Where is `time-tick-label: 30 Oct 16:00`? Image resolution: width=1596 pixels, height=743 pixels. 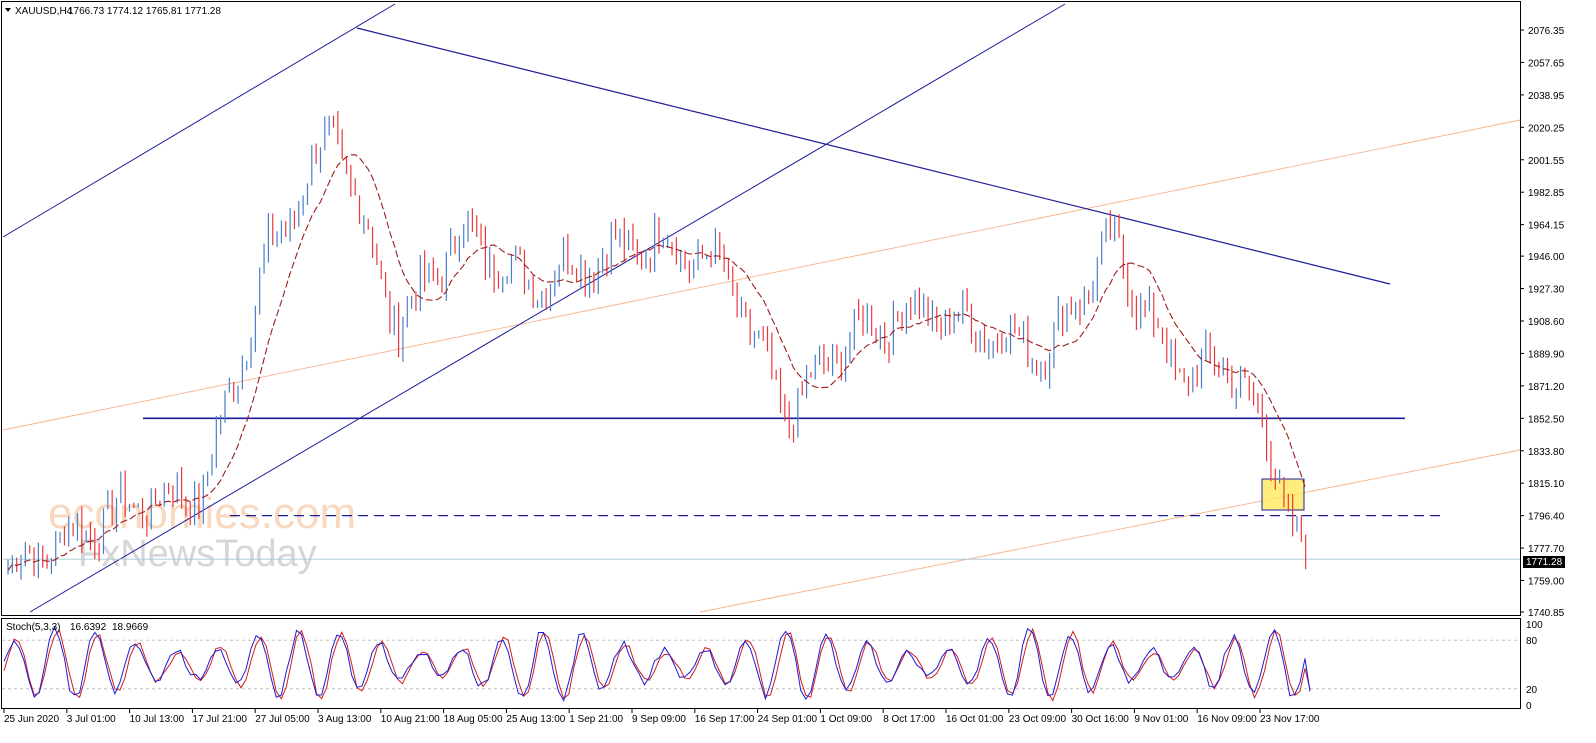
time-tick-label: 30 Oct 16:00 is located at coordinates (1101, 719).